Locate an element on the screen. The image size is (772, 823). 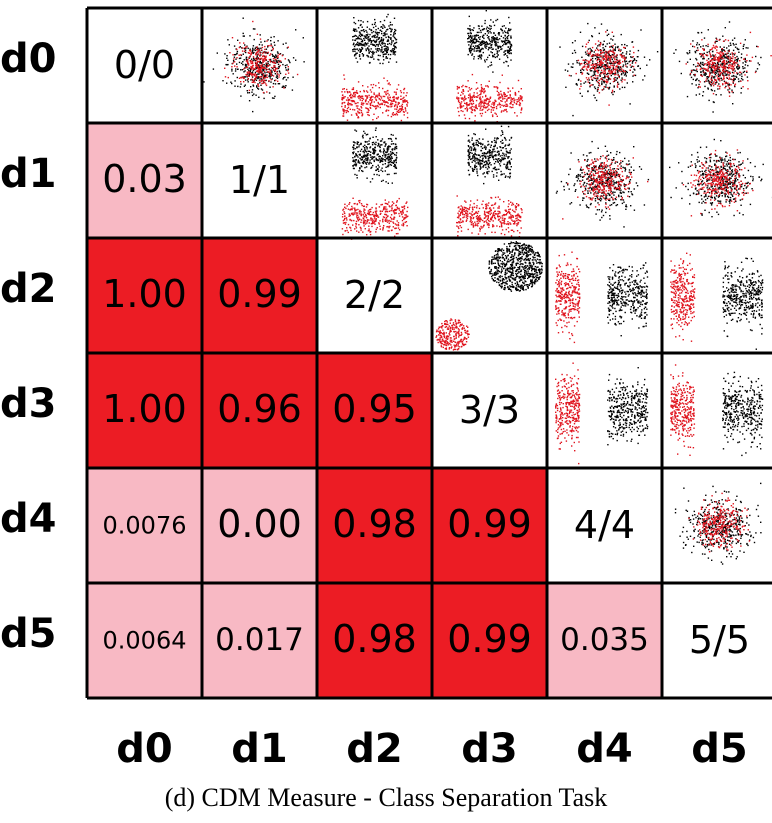
diagonal-label: 3/3 is located at coordinates (489, 410).